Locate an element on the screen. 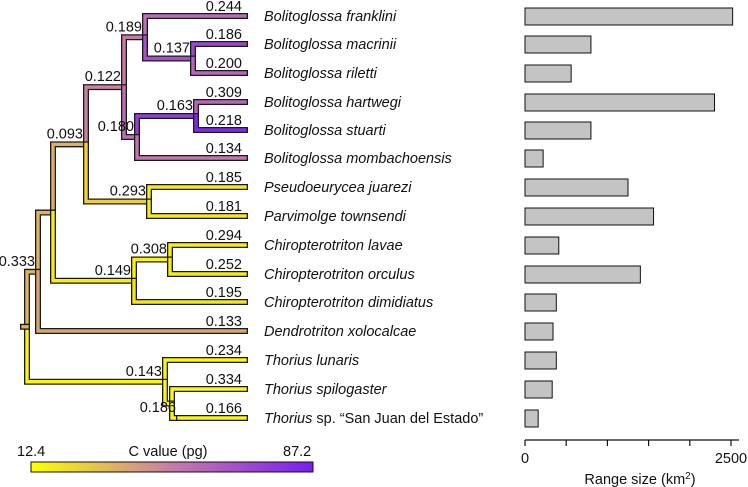 The height and width of the screenshot is (487, 748). species-name-14: Thorius sp. “San Juan del Estado” is located at coordinates (373, 419).